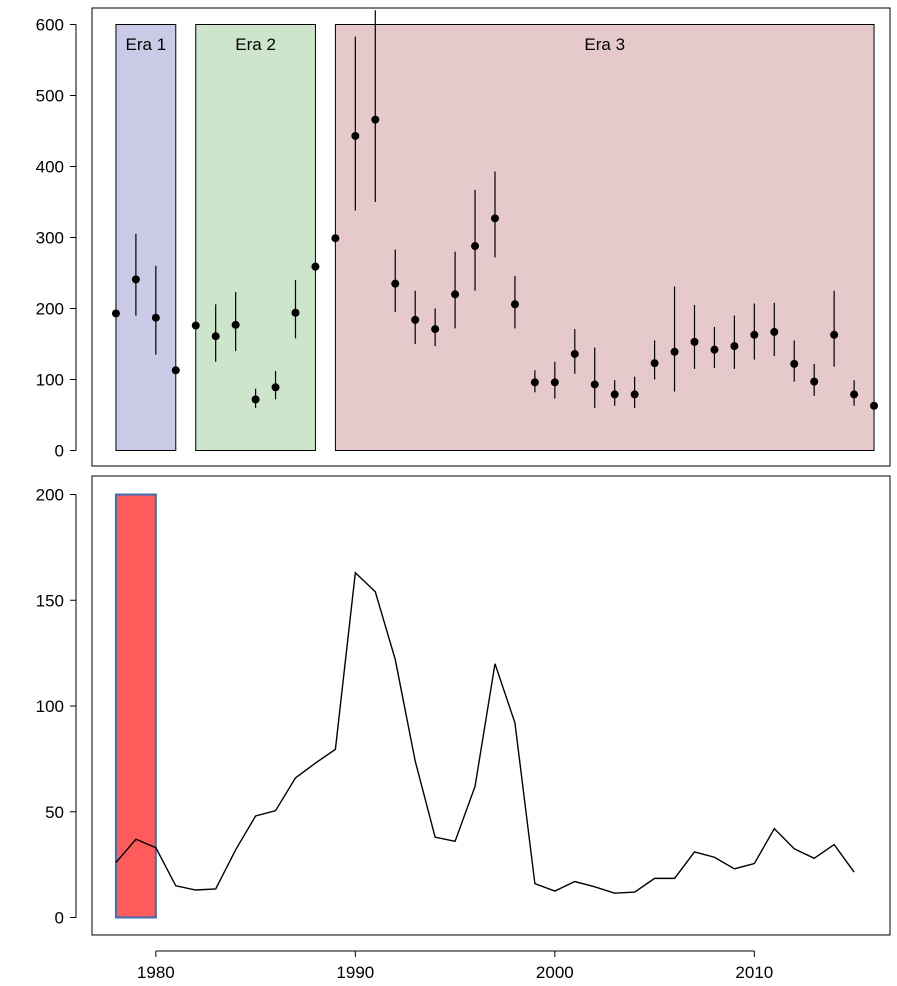  I want to click on bottom-y-tick-label: 0, so click(59, 918).